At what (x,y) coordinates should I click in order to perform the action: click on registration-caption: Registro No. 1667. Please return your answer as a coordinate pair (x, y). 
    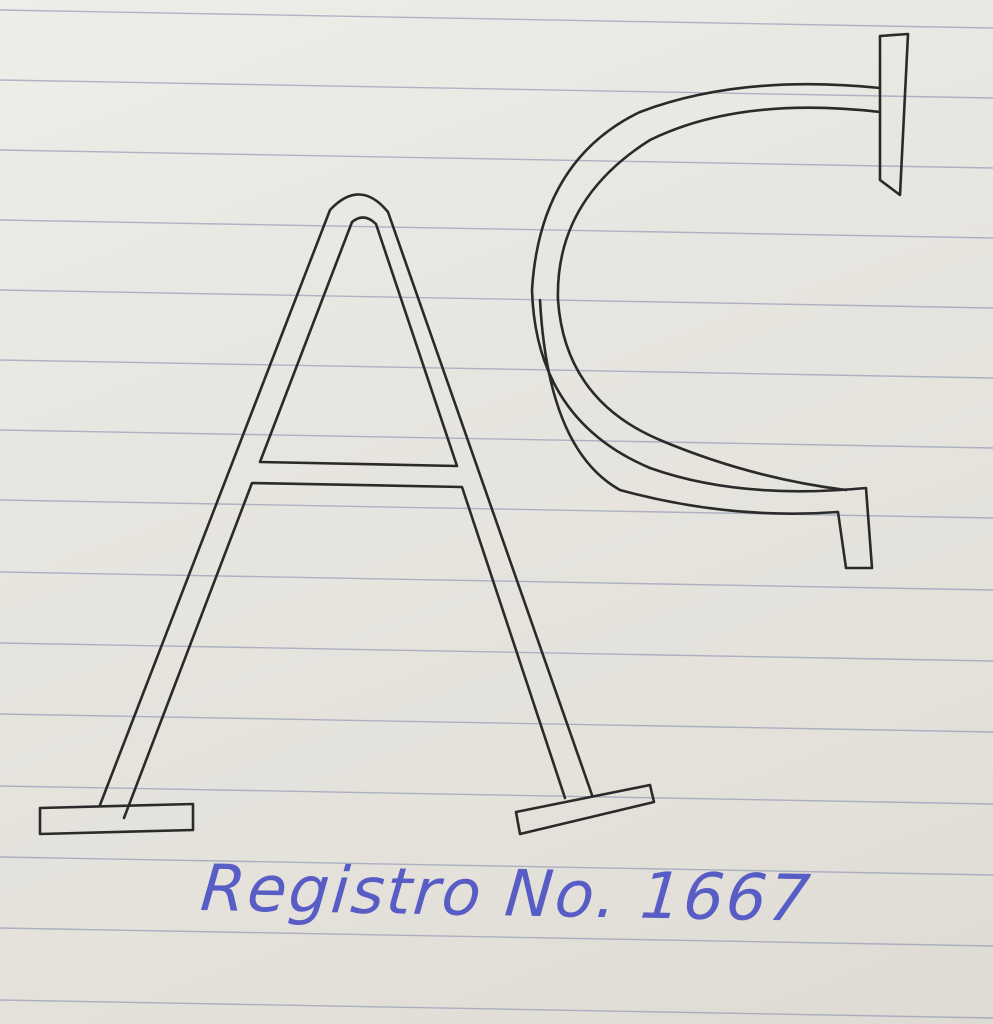
    Looking at the image, I should click on (506, 894).